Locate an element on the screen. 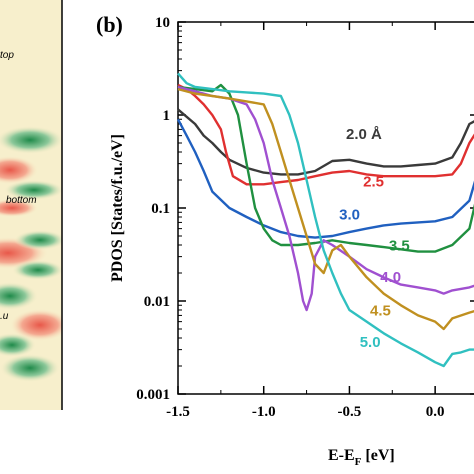 The image size is (474, 474). panel-label: (b) is located at coordinates (109, 24).